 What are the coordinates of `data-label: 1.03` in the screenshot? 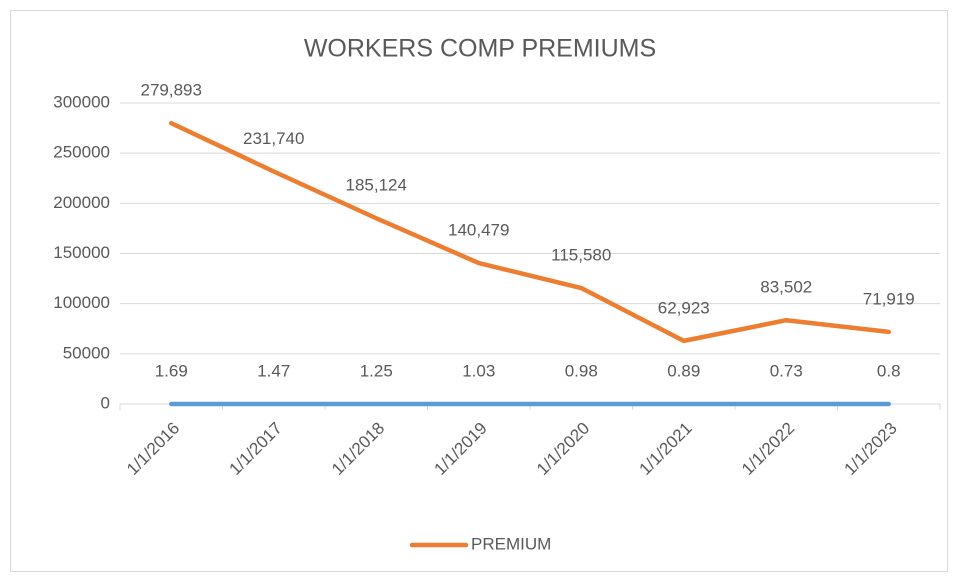 It's located at (478, 370).